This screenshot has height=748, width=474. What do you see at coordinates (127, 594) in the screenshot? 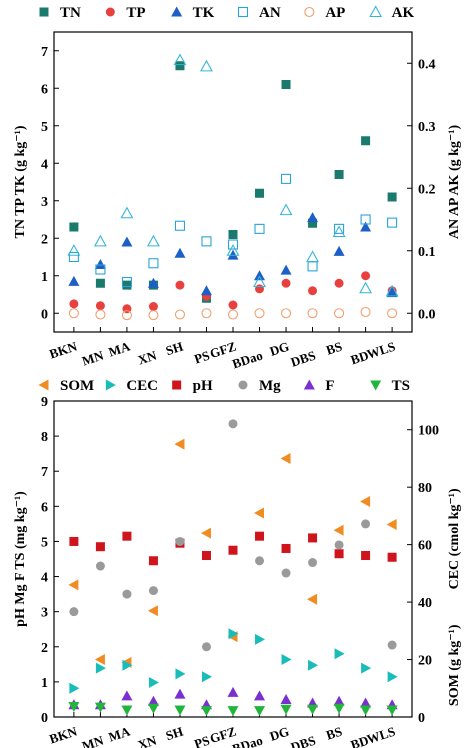
I see `point-mg-ma` at bounding box center [127, 594].